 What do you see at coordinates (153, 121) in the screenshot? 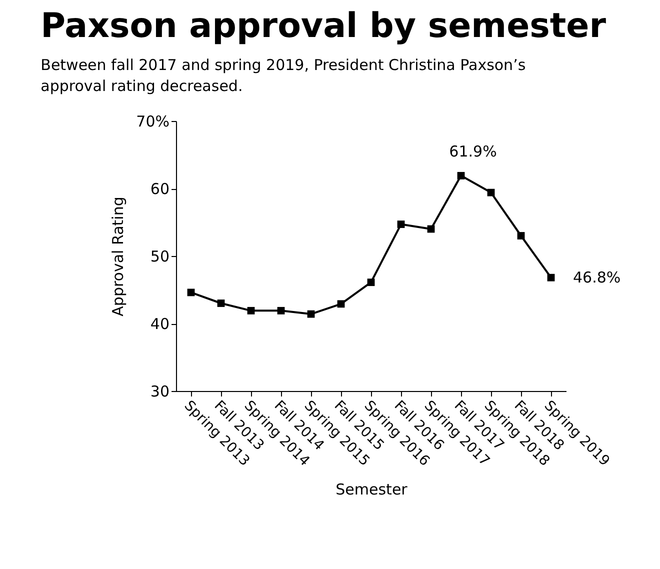
I see `y-tick-label: 70%` at bounding box center [153, 121].